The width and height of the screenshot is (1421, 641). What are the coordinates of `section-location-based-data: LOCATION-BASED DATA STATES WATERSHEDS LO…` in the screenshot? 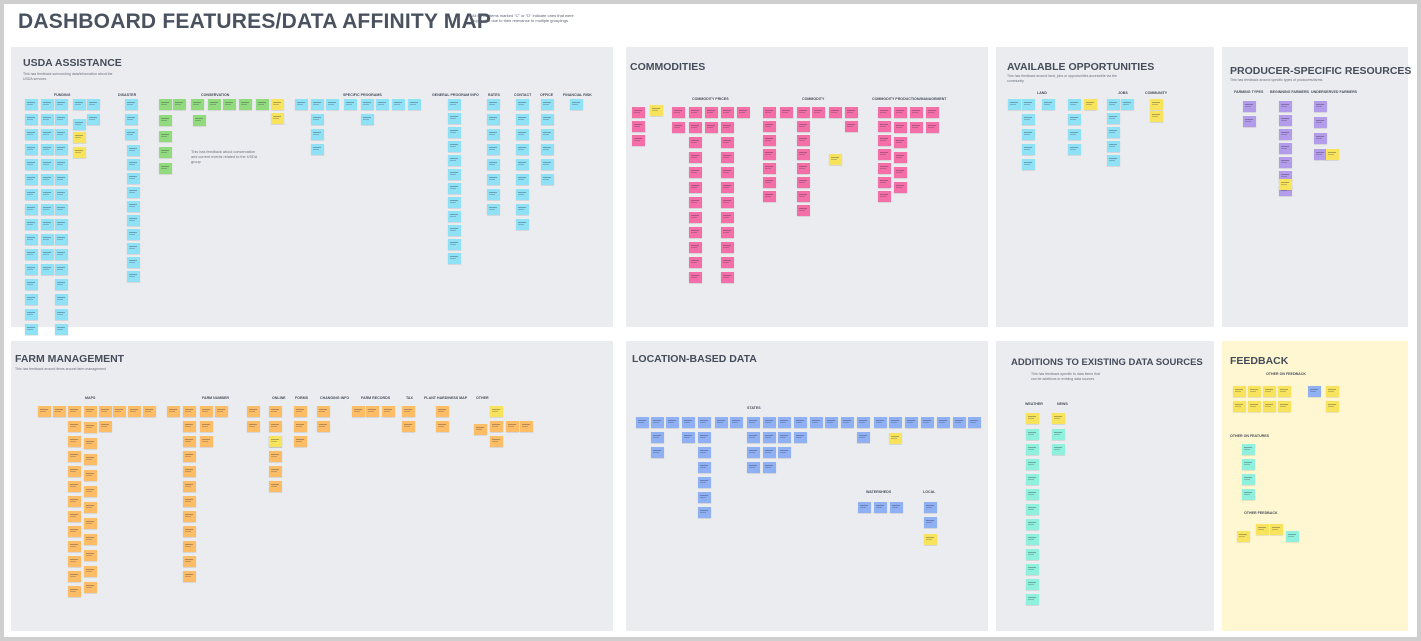 It's located at (807, 486).